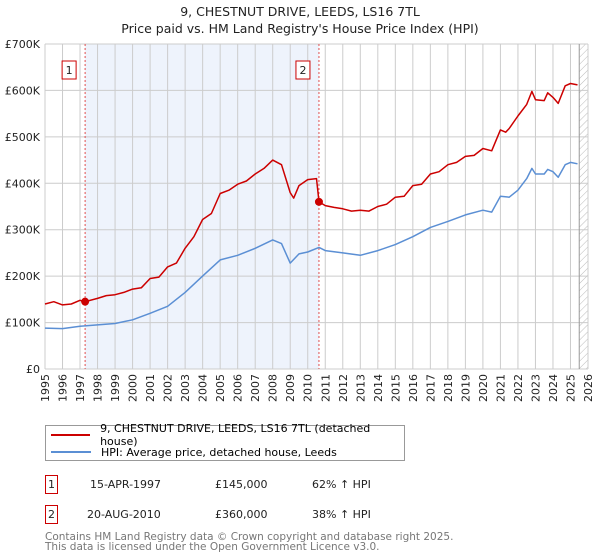 The image size is (600, 560). What do you see at coordinates (430, 388) in the screenshot?
I see `x-tick-label: 2017` at bounding box center [430, 388].